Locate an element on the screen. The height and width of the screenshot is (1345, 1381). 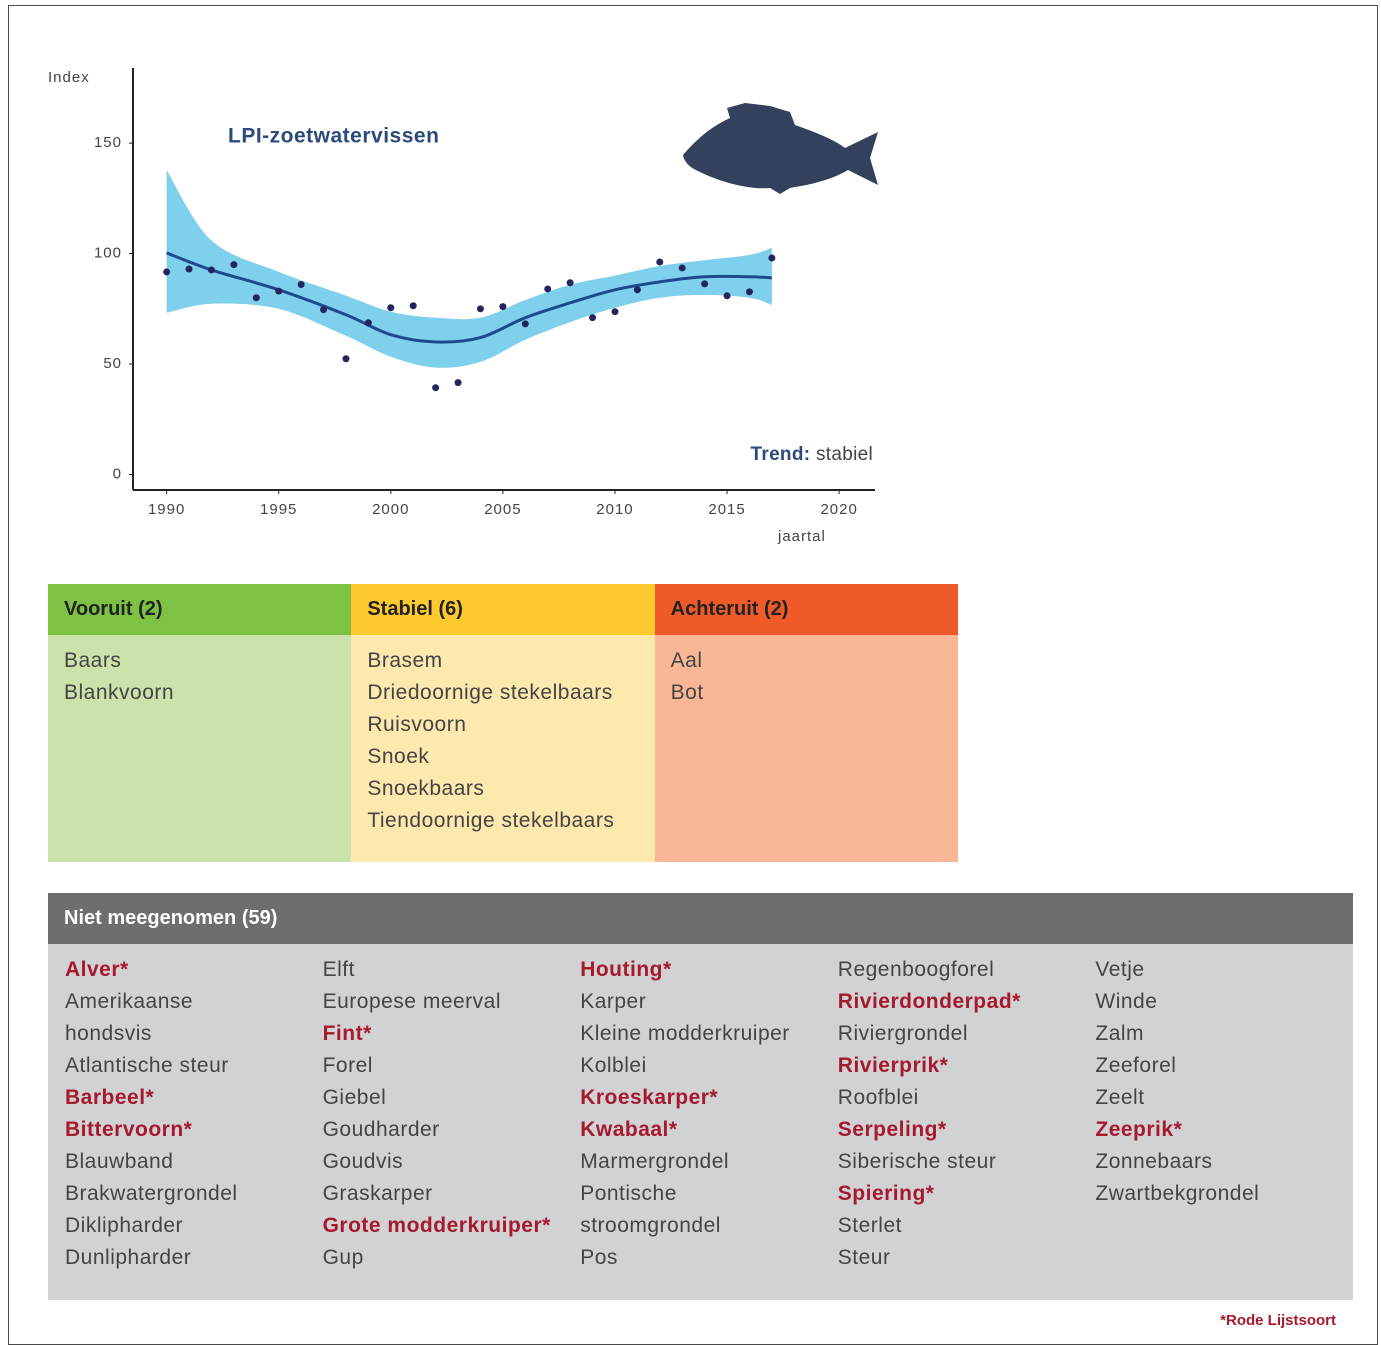
fish-icon is located at coordinates (780, 148).